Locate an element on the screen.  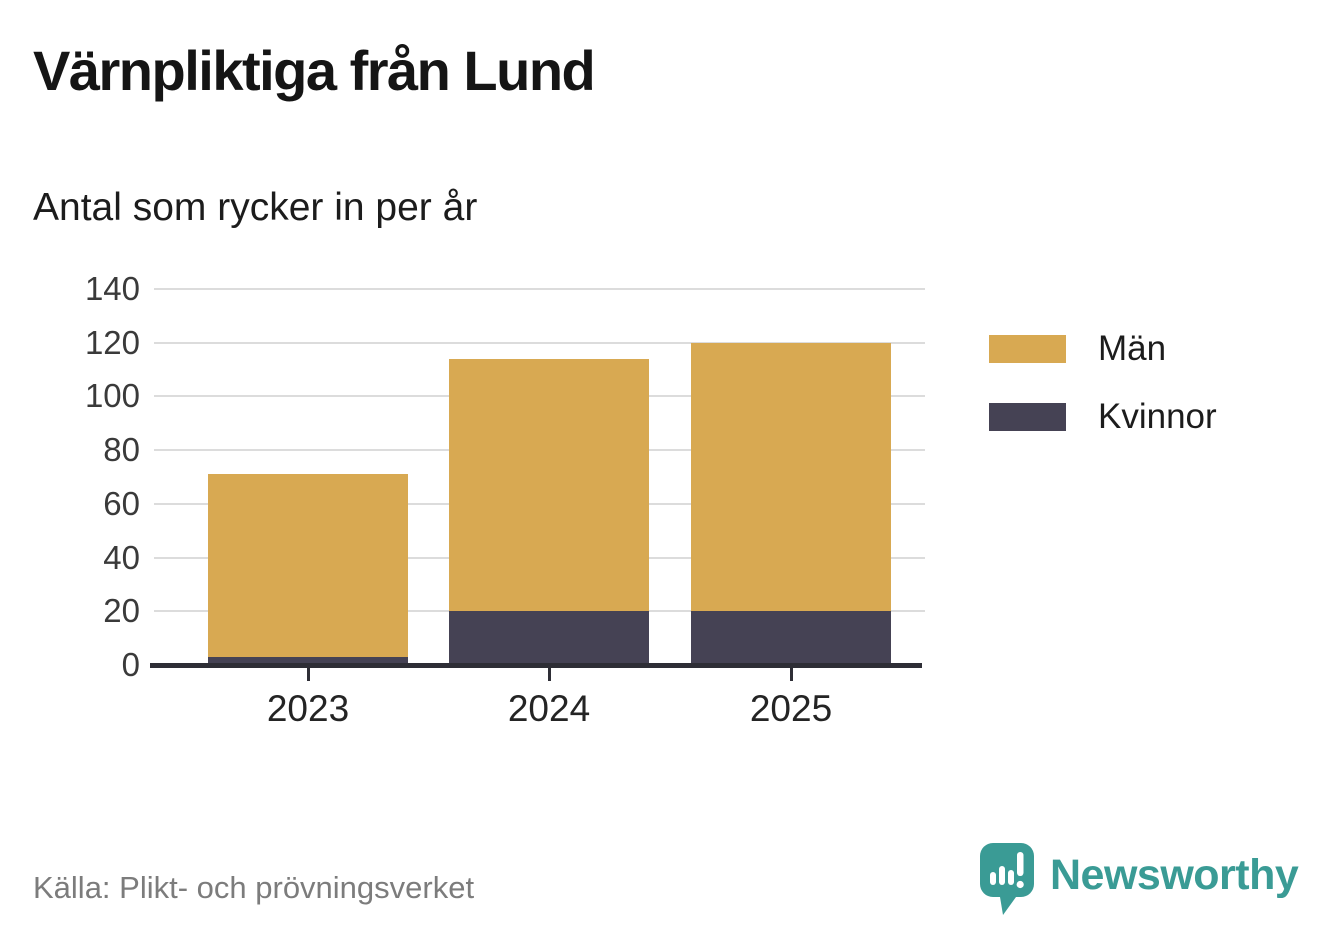
logo-exclamation-stem is located at coordinates (1020, 864).